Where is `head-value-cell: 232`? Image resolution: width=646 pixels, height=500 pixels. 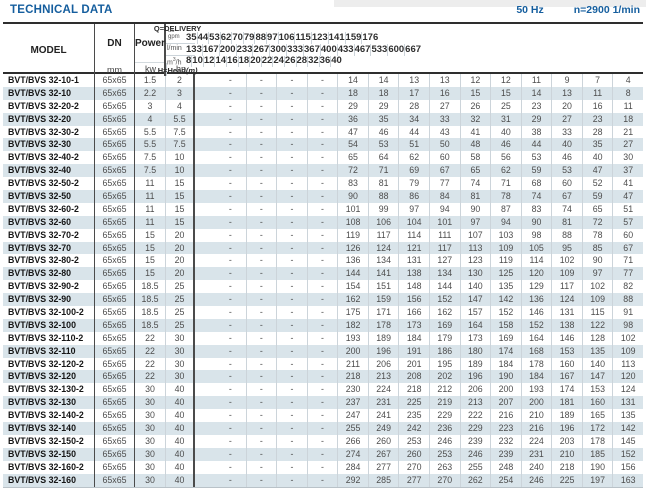
head-value-cell: 232 is located at coordinates (505, 441).